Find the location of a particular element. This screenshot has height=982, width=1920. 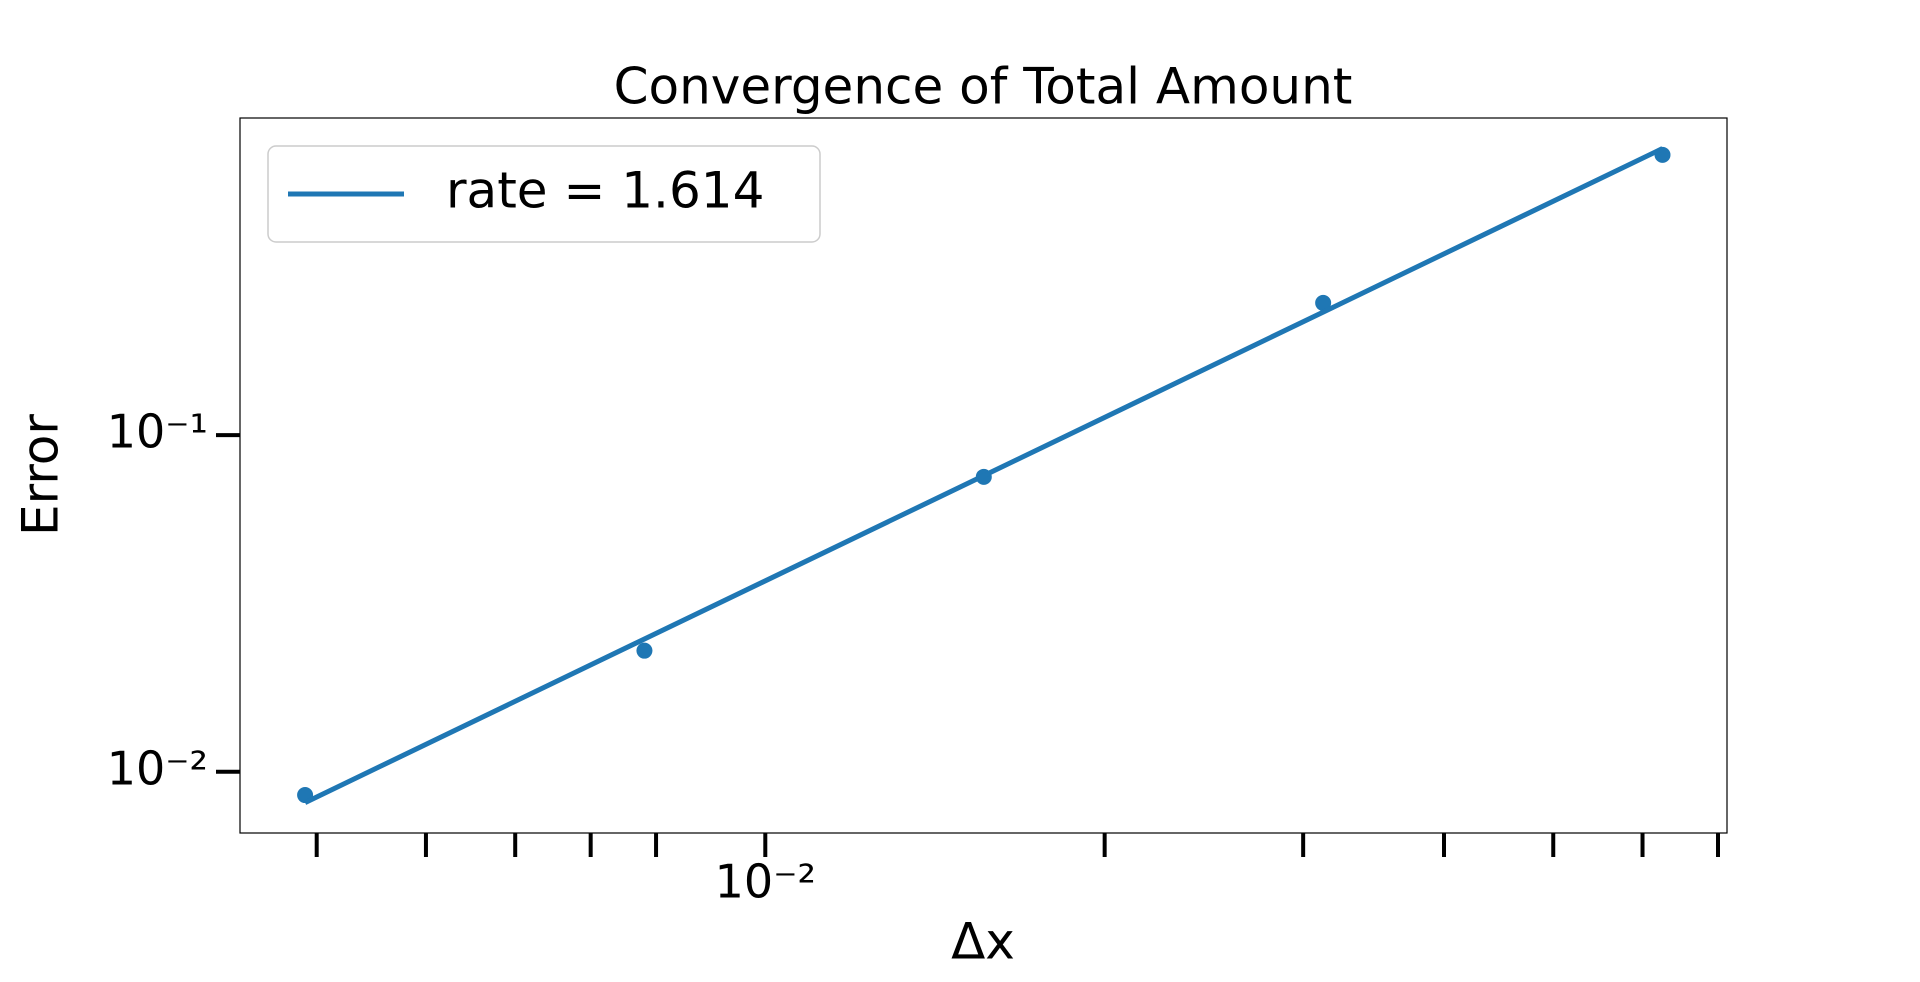

y-tick-label: 10⁻² is located at coordinates (157, 768).